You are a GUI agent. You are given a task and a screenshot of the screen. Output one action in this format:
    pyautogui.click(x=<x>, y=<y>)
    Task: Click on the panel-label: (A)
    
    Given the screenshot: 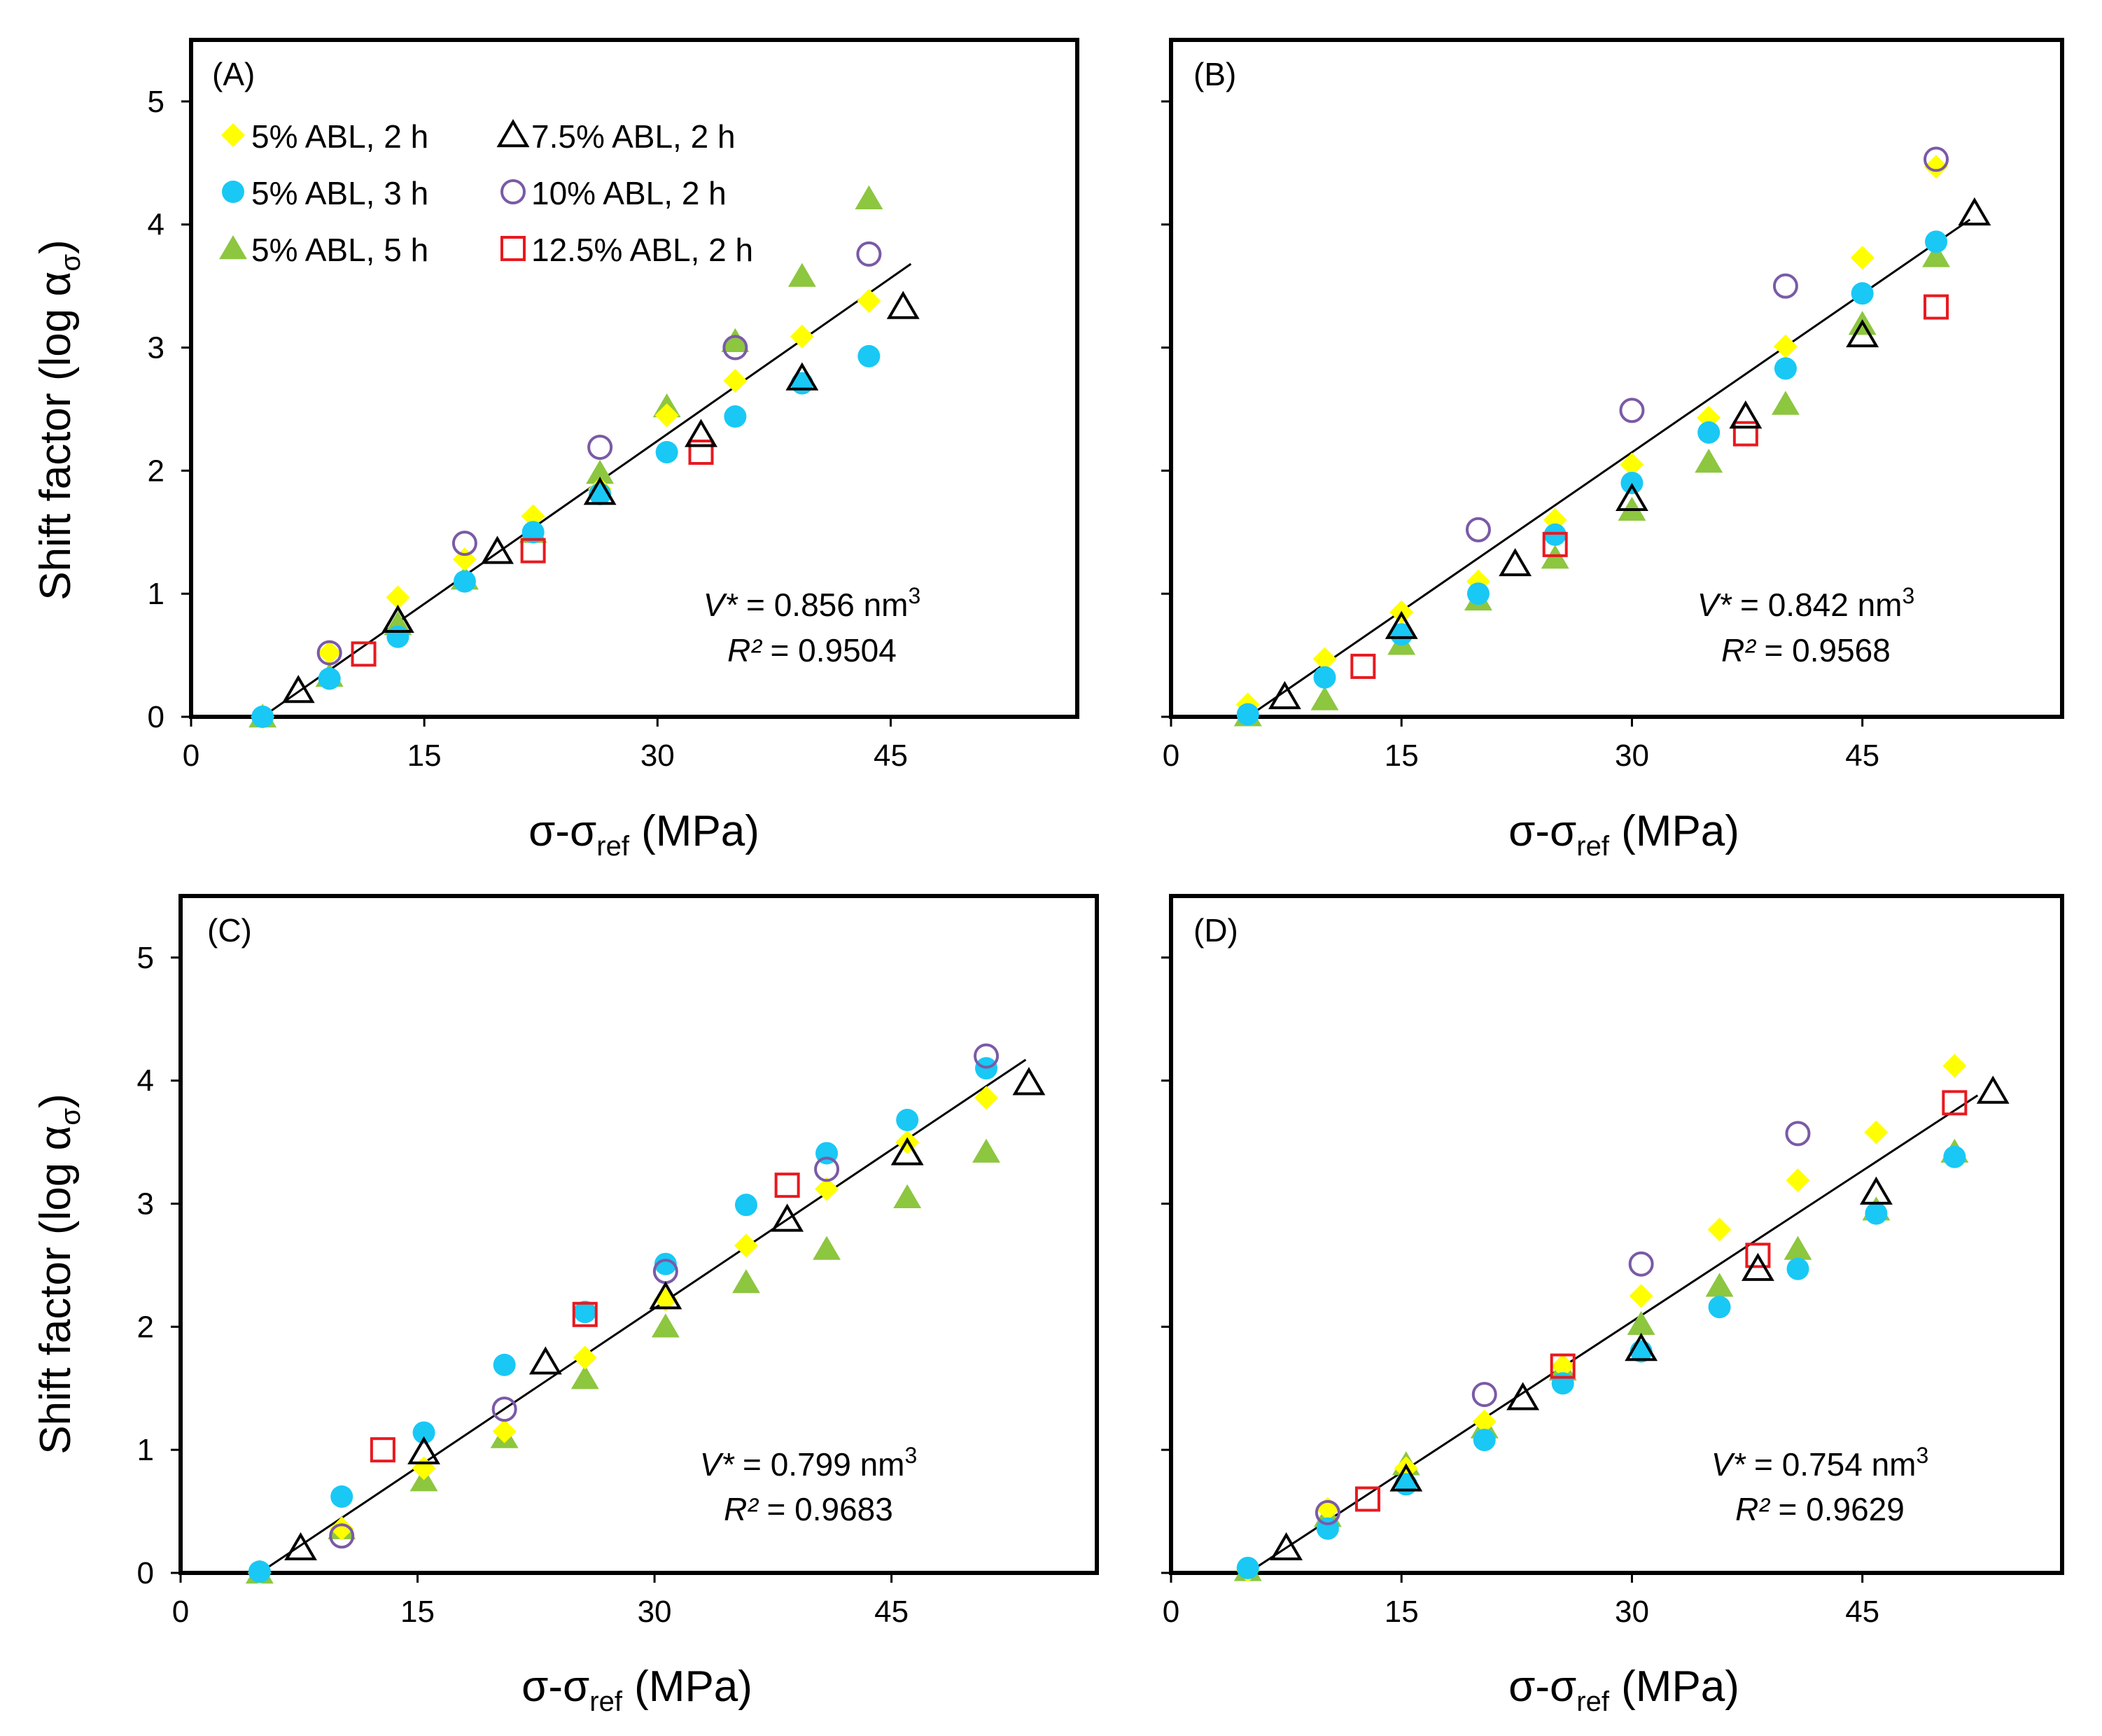 What is the action you would take?
    pyautogui.click(x=233, y=74)
    